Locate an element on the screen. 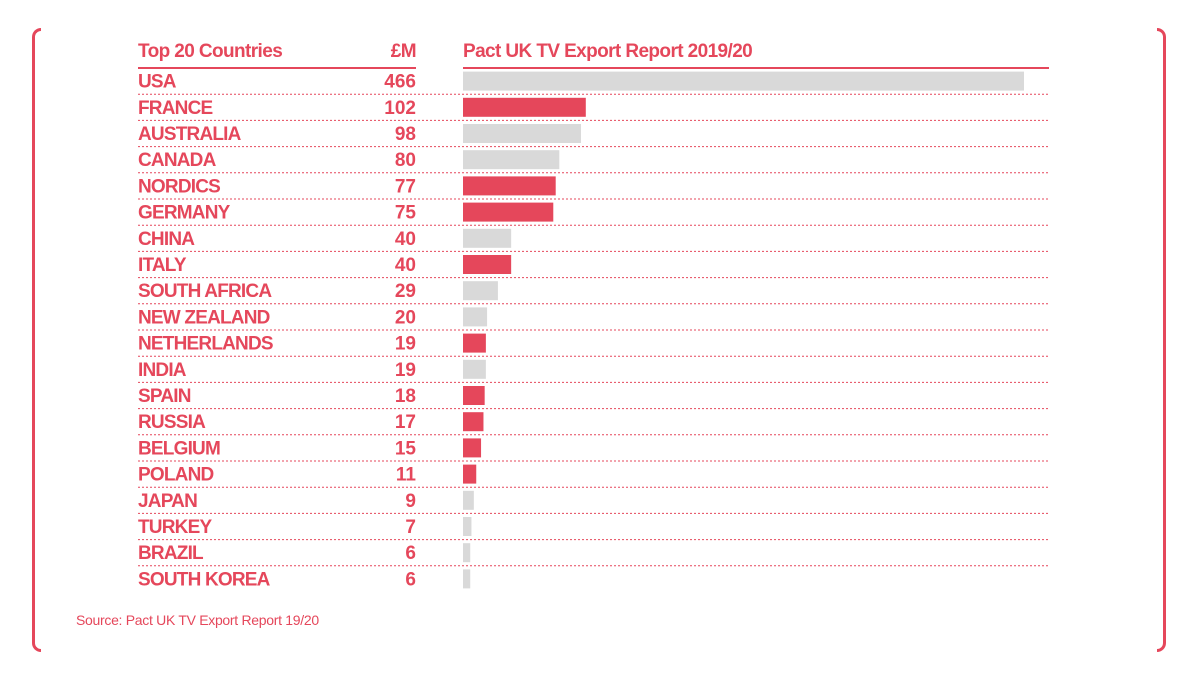 This screenshot has width=1200, height=675. value-label: 18 is located at coordinates (405, 396).